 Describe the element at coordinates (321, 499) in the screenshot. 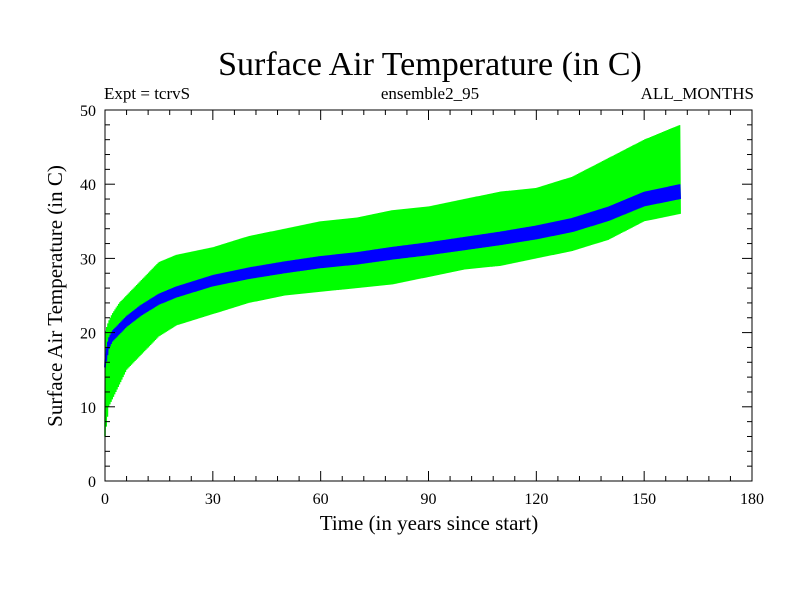

I see `x-tick-label: 60` at that location.